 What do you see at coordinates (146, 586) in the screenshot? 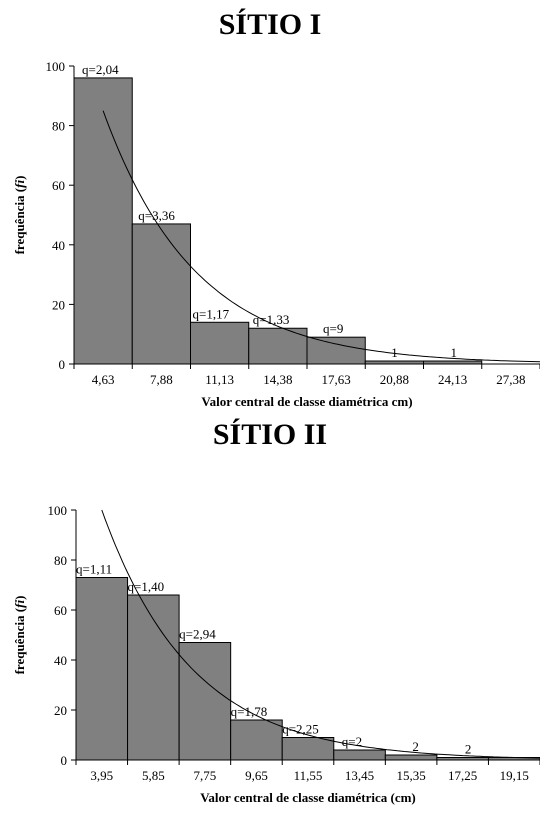
I see `data-label: q=1,40` at bounding box center [146, 586].